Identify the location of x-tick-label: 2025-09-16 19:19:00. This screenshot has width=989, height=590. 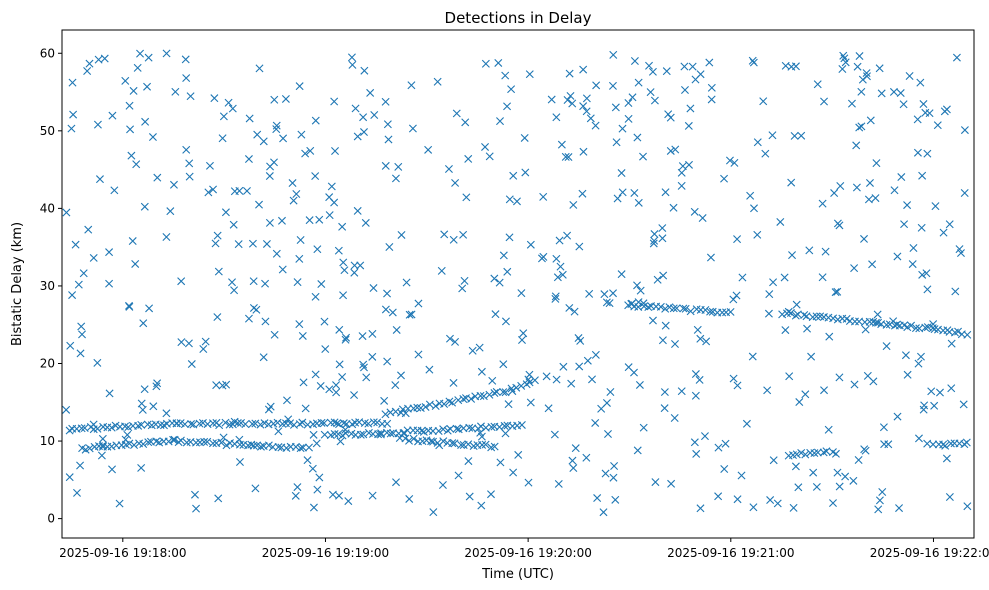
(325, 553).